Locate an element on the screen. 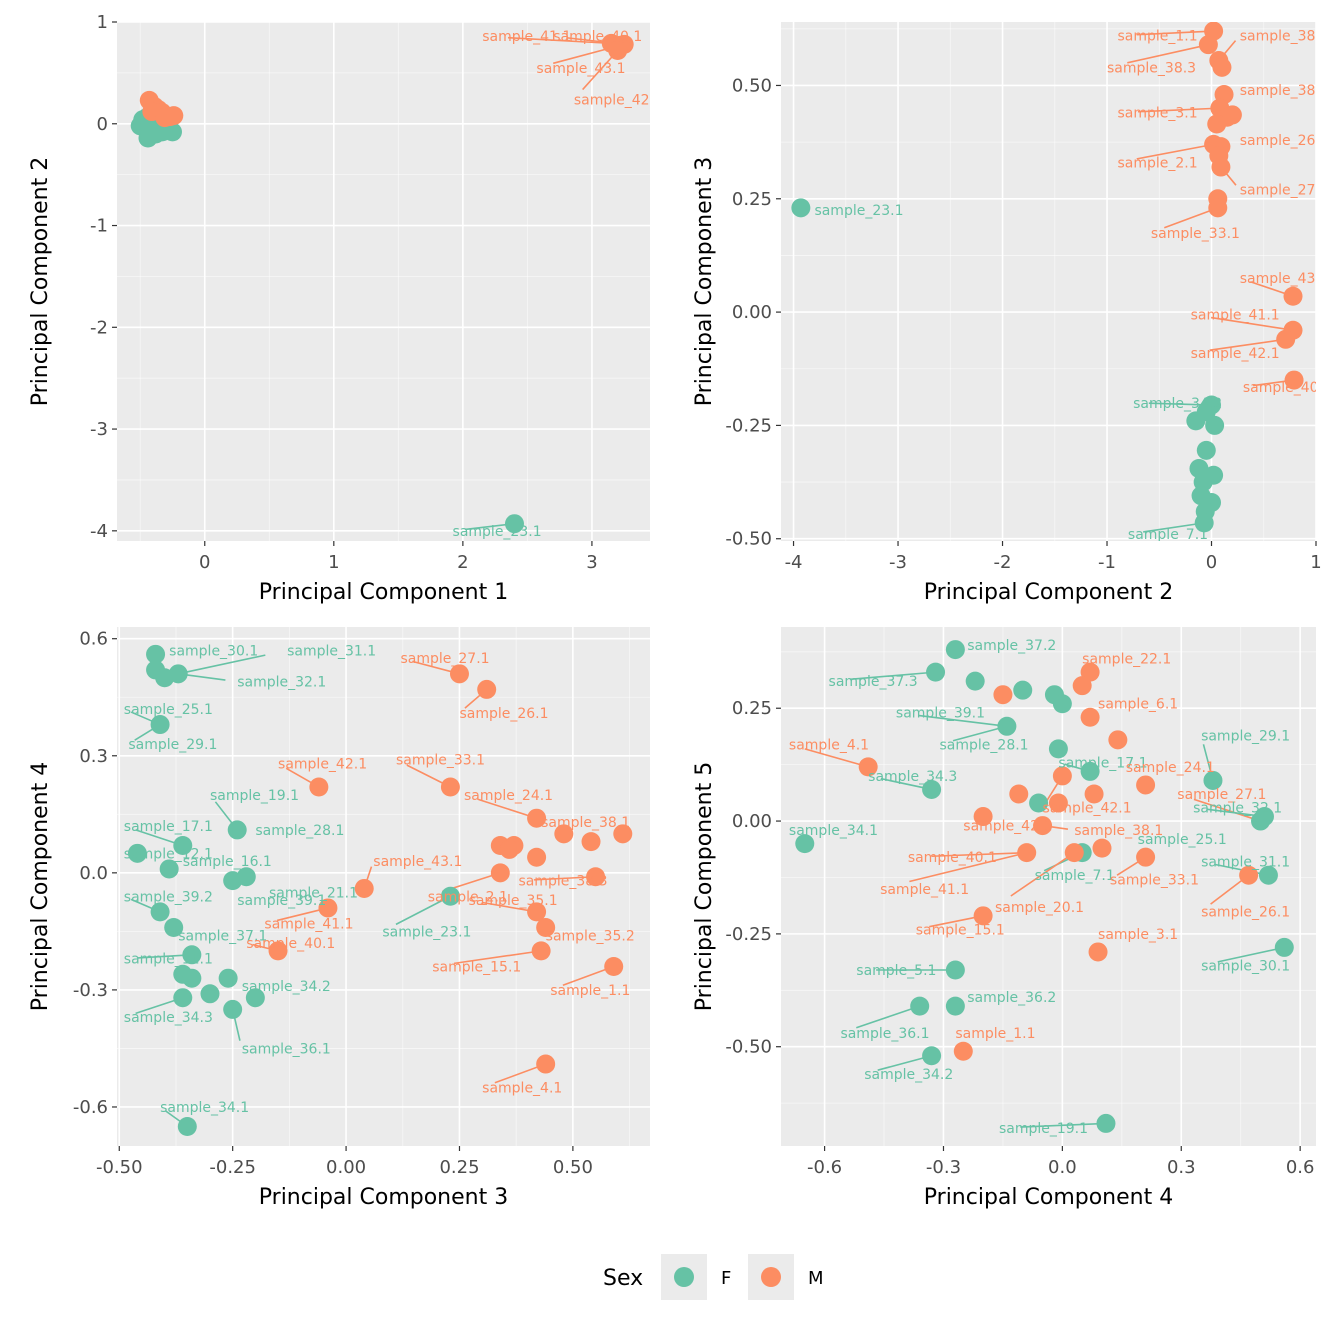 The height and width of the screenshot is (1344, 1344). point-label: sample_1.1 is located at coordinates (995, 1034).